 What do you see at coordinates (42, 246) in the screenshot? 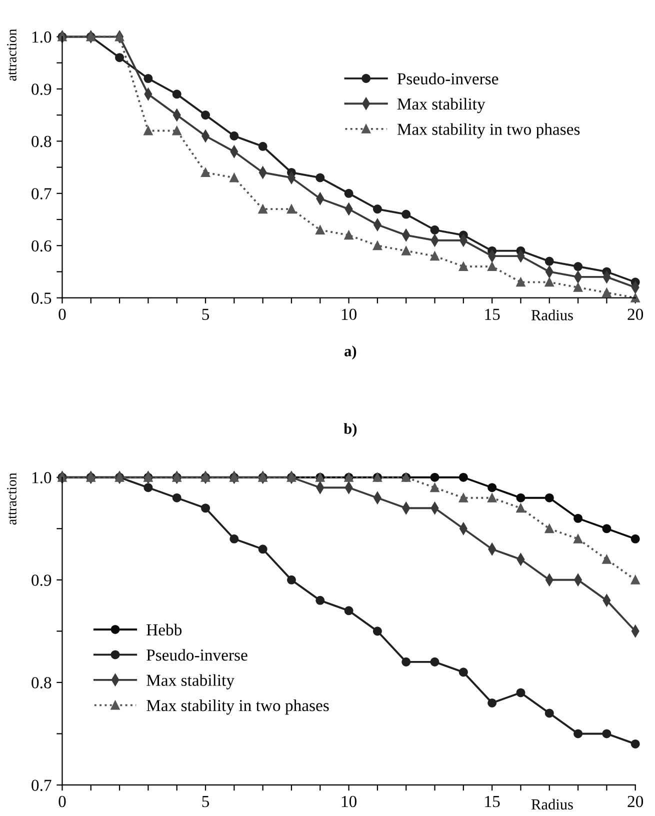
I see `y-tick-label: 0.6` at bounding box center [42, 246].